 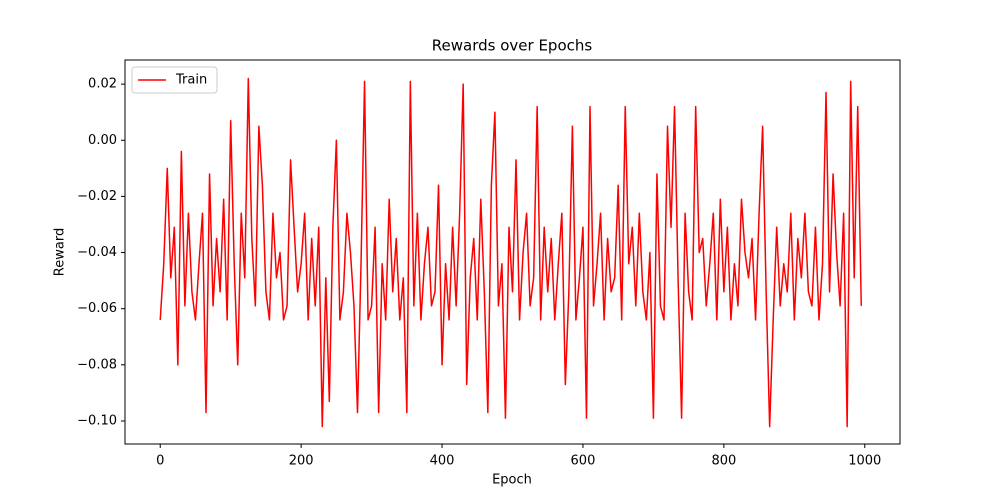 I want to click on y-tick-label: 0.00, so click(x=102, y=140).